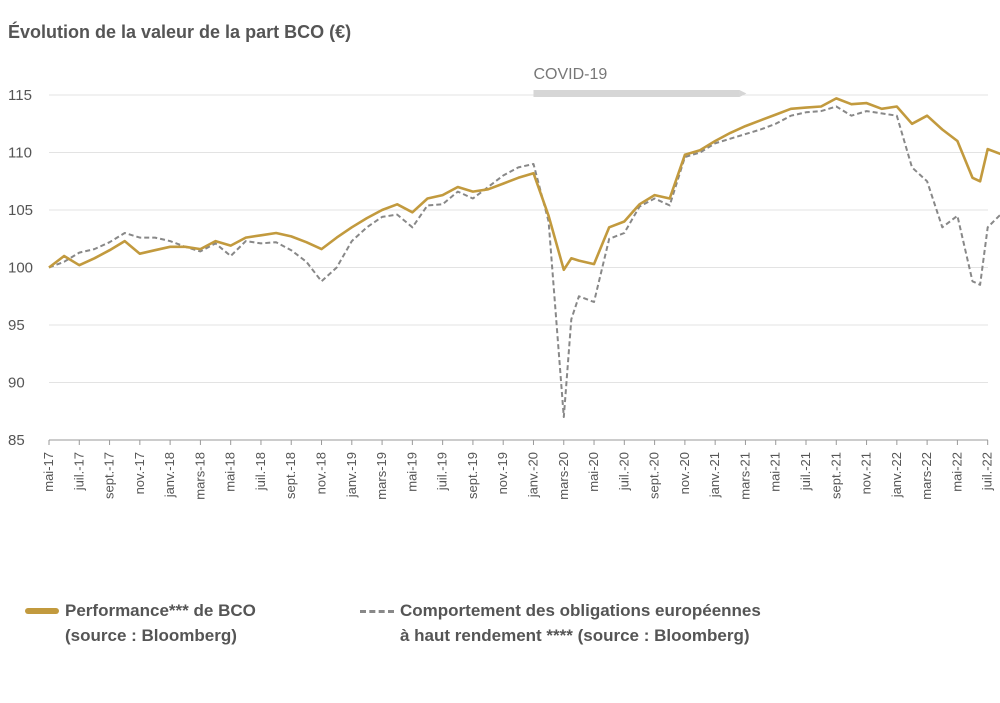 This screenshot has width=1000, height=703. What do you see at coordinates (654, 475) in the screenshot?
I see `x-tick-label: sept.-20` at bounding box center [654, 475].